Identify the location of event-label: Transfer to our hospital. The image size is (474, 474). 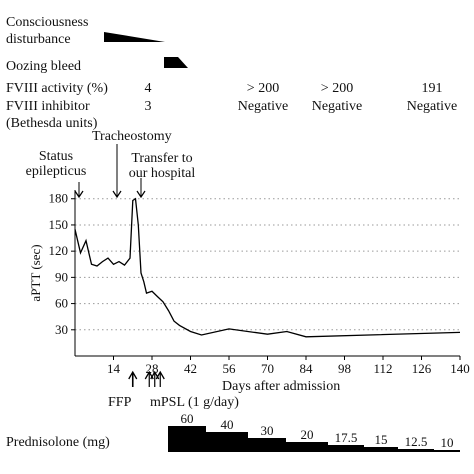
(162, 166).